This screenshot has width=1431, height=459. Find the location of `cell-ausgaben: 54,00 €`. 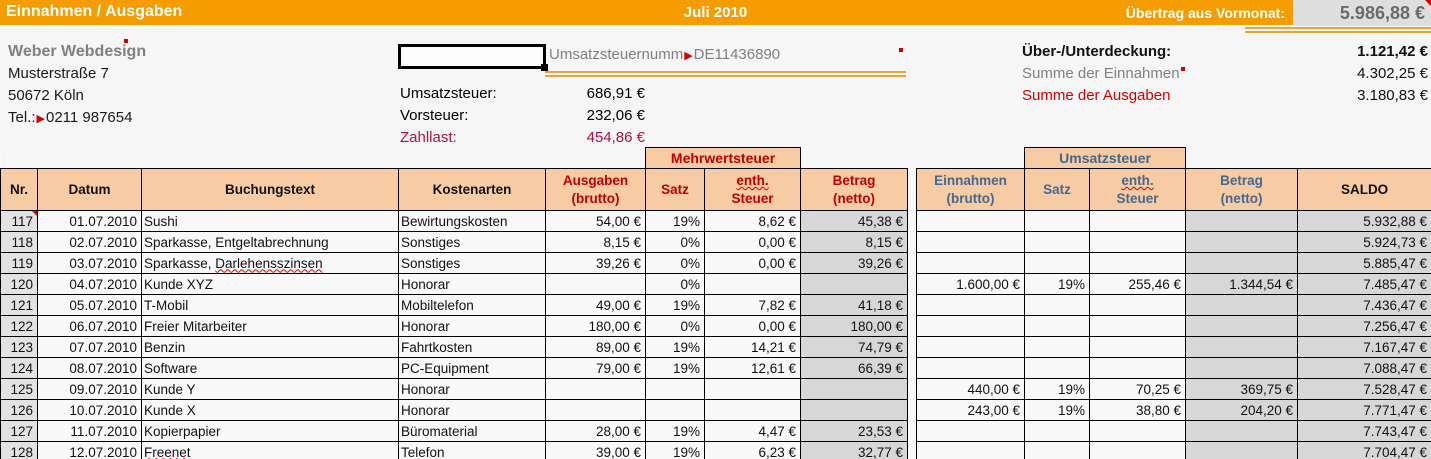

cell-ausgaben: 54,00 € is located at coordinates (595, 221).